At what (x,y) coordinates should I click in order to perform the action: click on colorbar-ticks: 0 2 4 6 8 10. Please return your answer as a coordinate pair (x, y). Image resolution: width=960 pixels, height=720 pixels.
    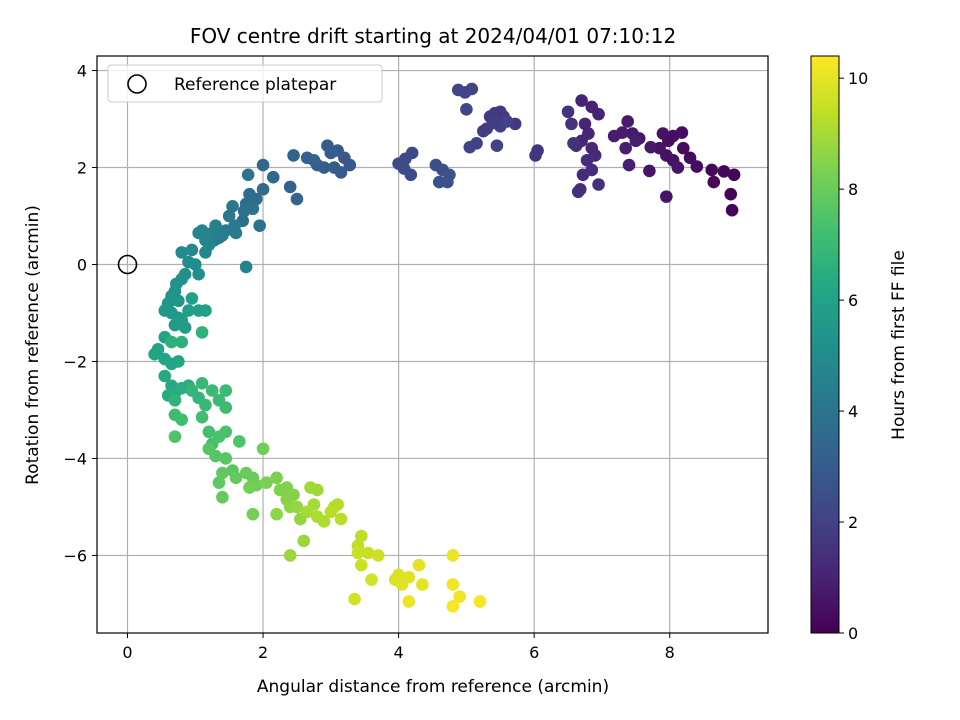
    Looking at the image, I should click on (853, 356).